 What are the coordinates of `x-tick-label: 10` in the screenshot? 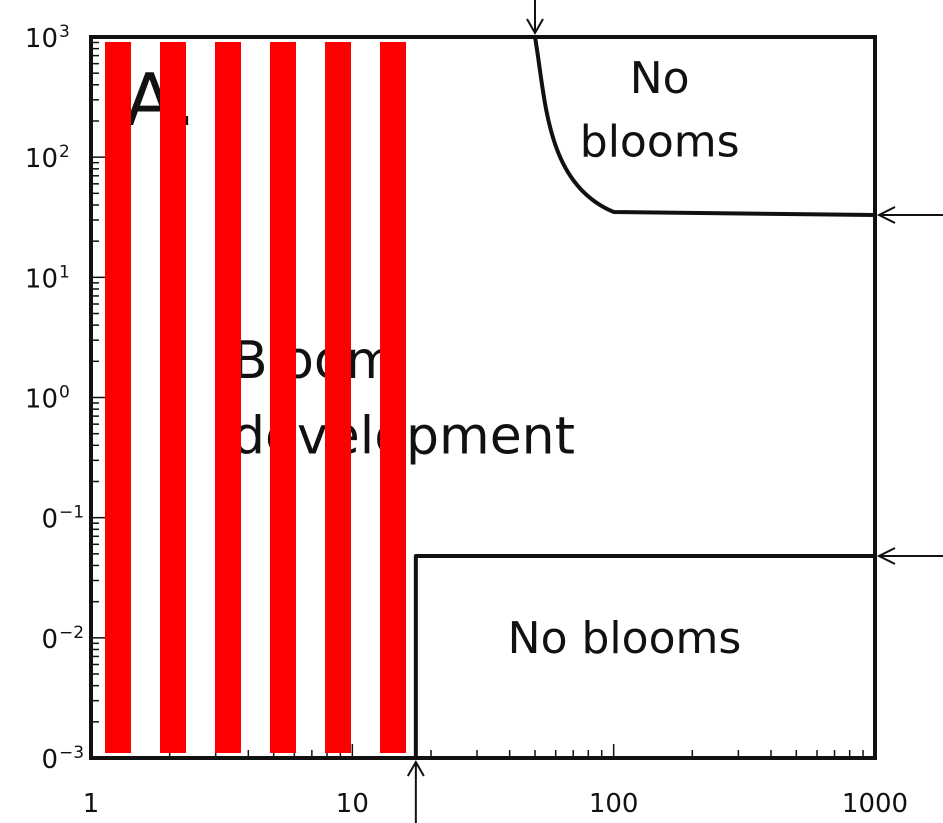 It's located at (352, 804).